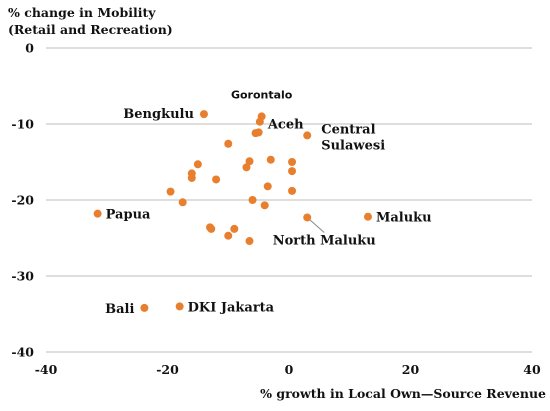 The image size is (550, 411). What do you see at coordinates (353, 145) in the screenshot?
I see `point-label: Sulawesi` at bounding box center [353, 145].